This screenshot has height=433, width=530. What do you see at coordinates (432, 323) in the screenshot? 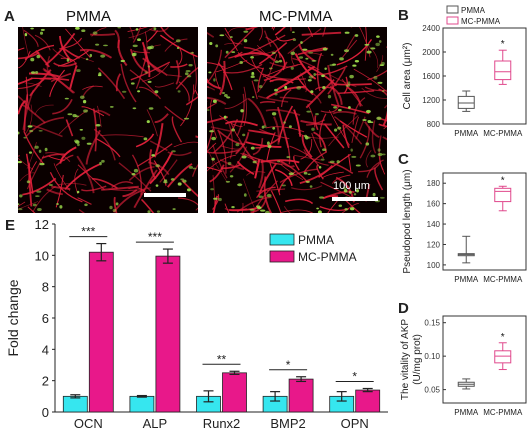
I see `y-tick-label: 0.15` at bounding box center [432, 323].